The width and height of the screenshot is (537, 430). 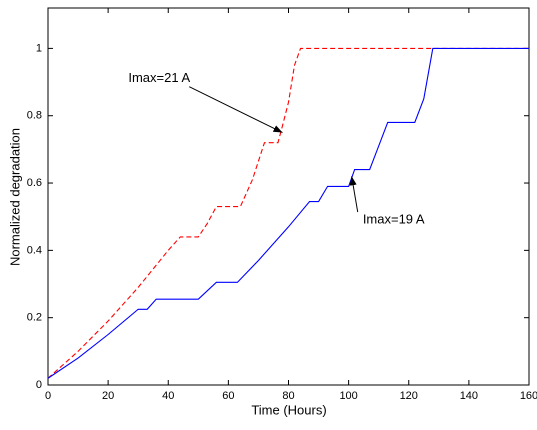 What do you see at coordinates (394, 219) in the screenshot?
I see `annotation: Imax=19 A` at bounding box center [394, 219].